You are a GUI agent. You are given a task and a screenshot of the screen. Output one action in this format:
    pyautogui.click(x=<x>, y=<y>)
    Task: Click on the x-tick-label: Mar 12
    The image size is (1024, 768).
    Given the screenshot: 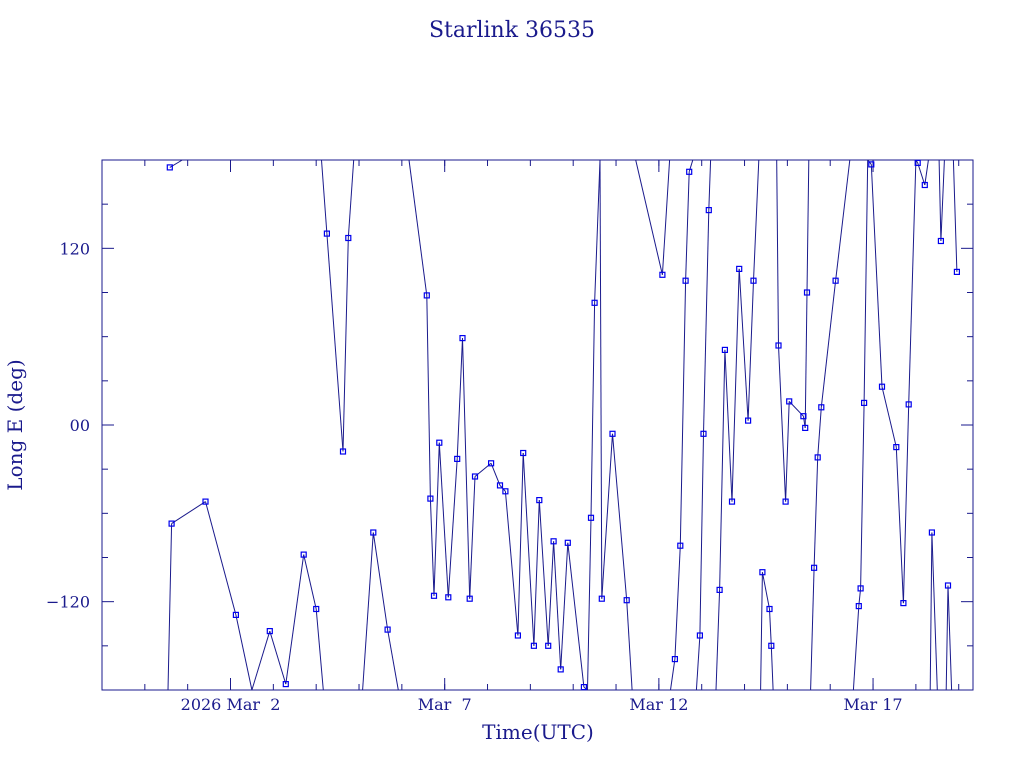 What is the action you would take?
    pyautogui.click(x=658, y=704)
    